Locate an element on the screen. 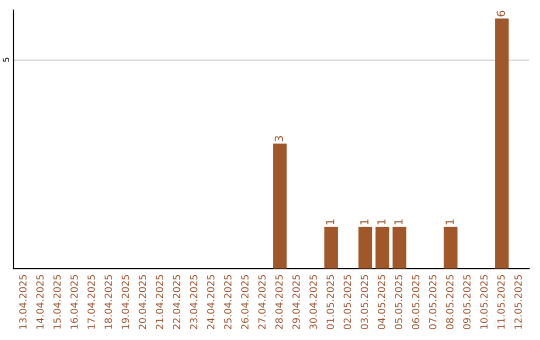 The width and height of the screenshot is (540, 340). x-tick-label: 29.04.2025 is located at coordinates (296, 302).